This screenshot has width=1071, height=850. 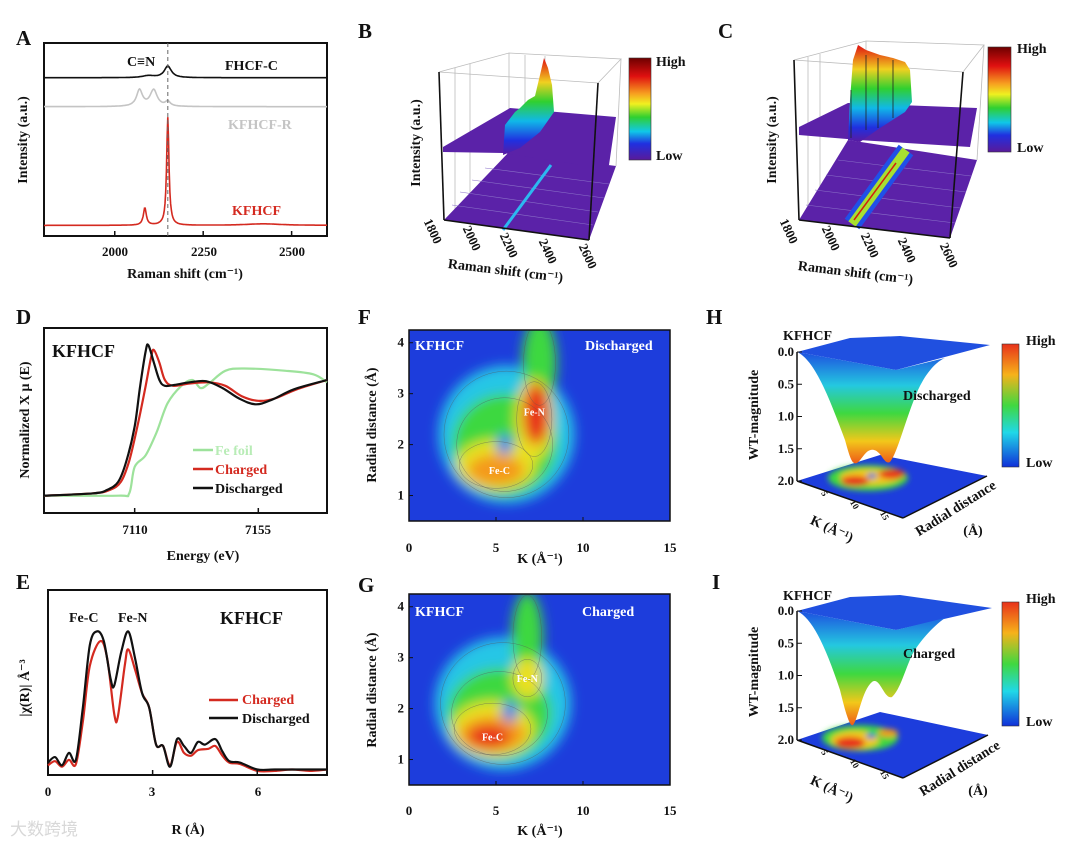 I want to click on series-line-charged, so click(x=185, y=422).